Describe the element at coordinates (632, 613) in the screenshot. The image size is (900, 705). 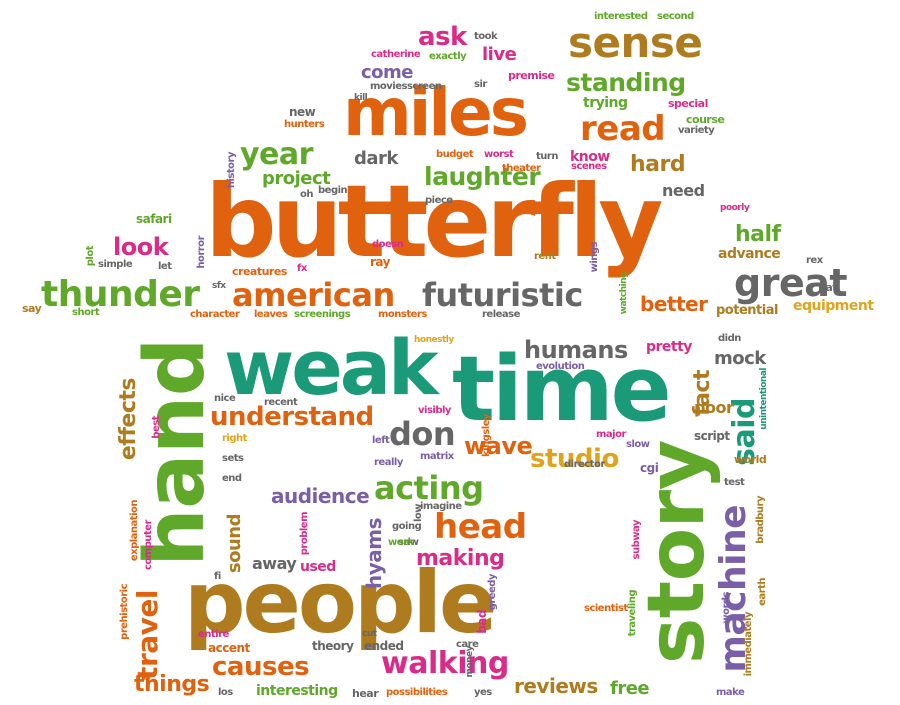
I see `cloud-word: traveling` at that location.